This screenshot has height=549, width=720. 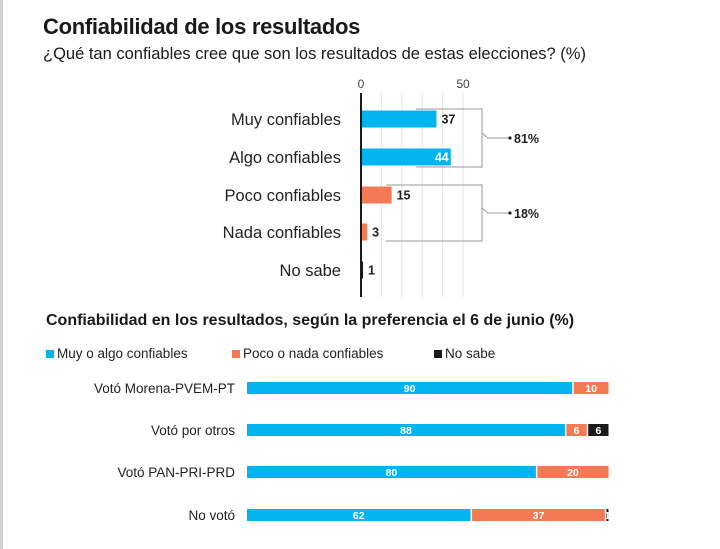 What do you see at coordinates (442, 158) in the screenshot?
I see `value-label: 44` at bounding box center [442, 158].